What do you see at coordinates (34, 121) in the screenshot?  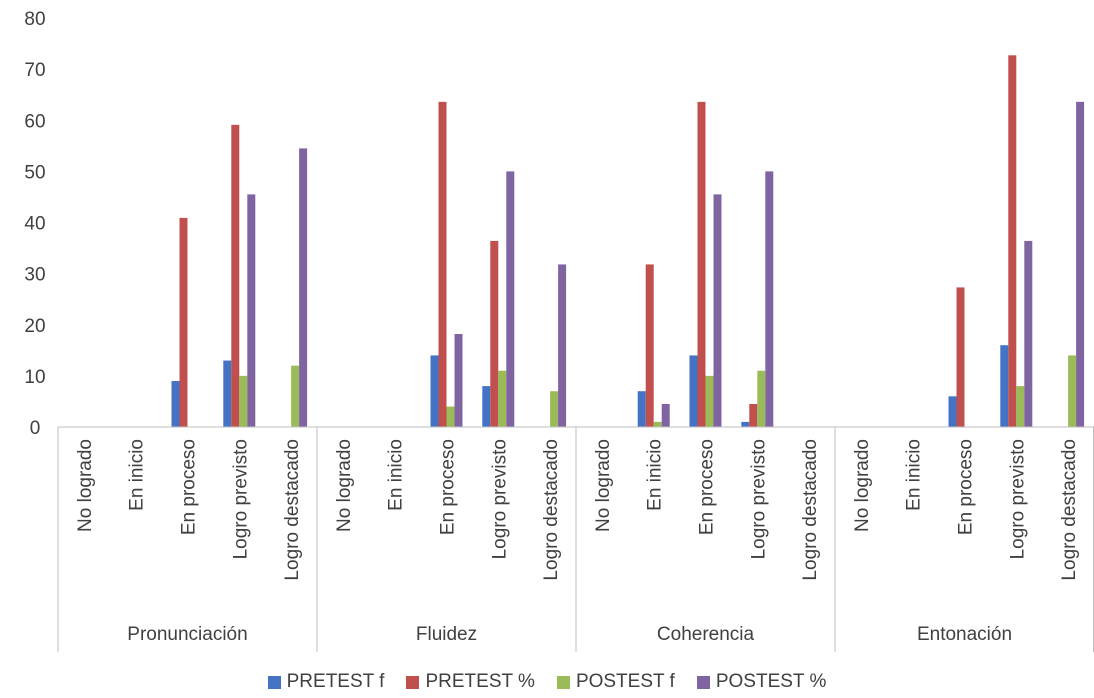 I see `y-tick-label: 60` at bounding box center [34, 121].